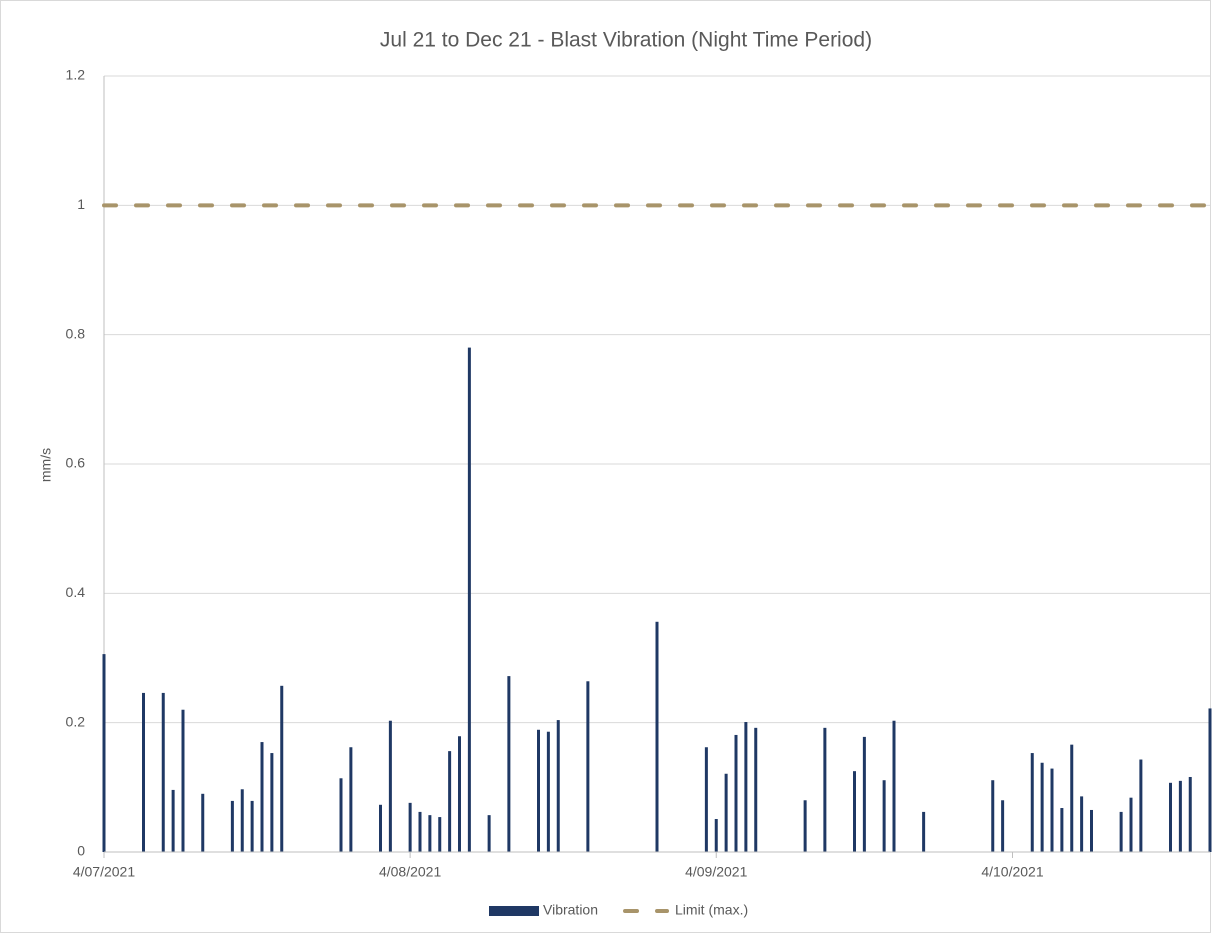 This screenshot has height=943, width=1212. Describe the element at coordinates (410, 872) in the screenshot. I see `x-tick-label: 4/08/2021` at that location.